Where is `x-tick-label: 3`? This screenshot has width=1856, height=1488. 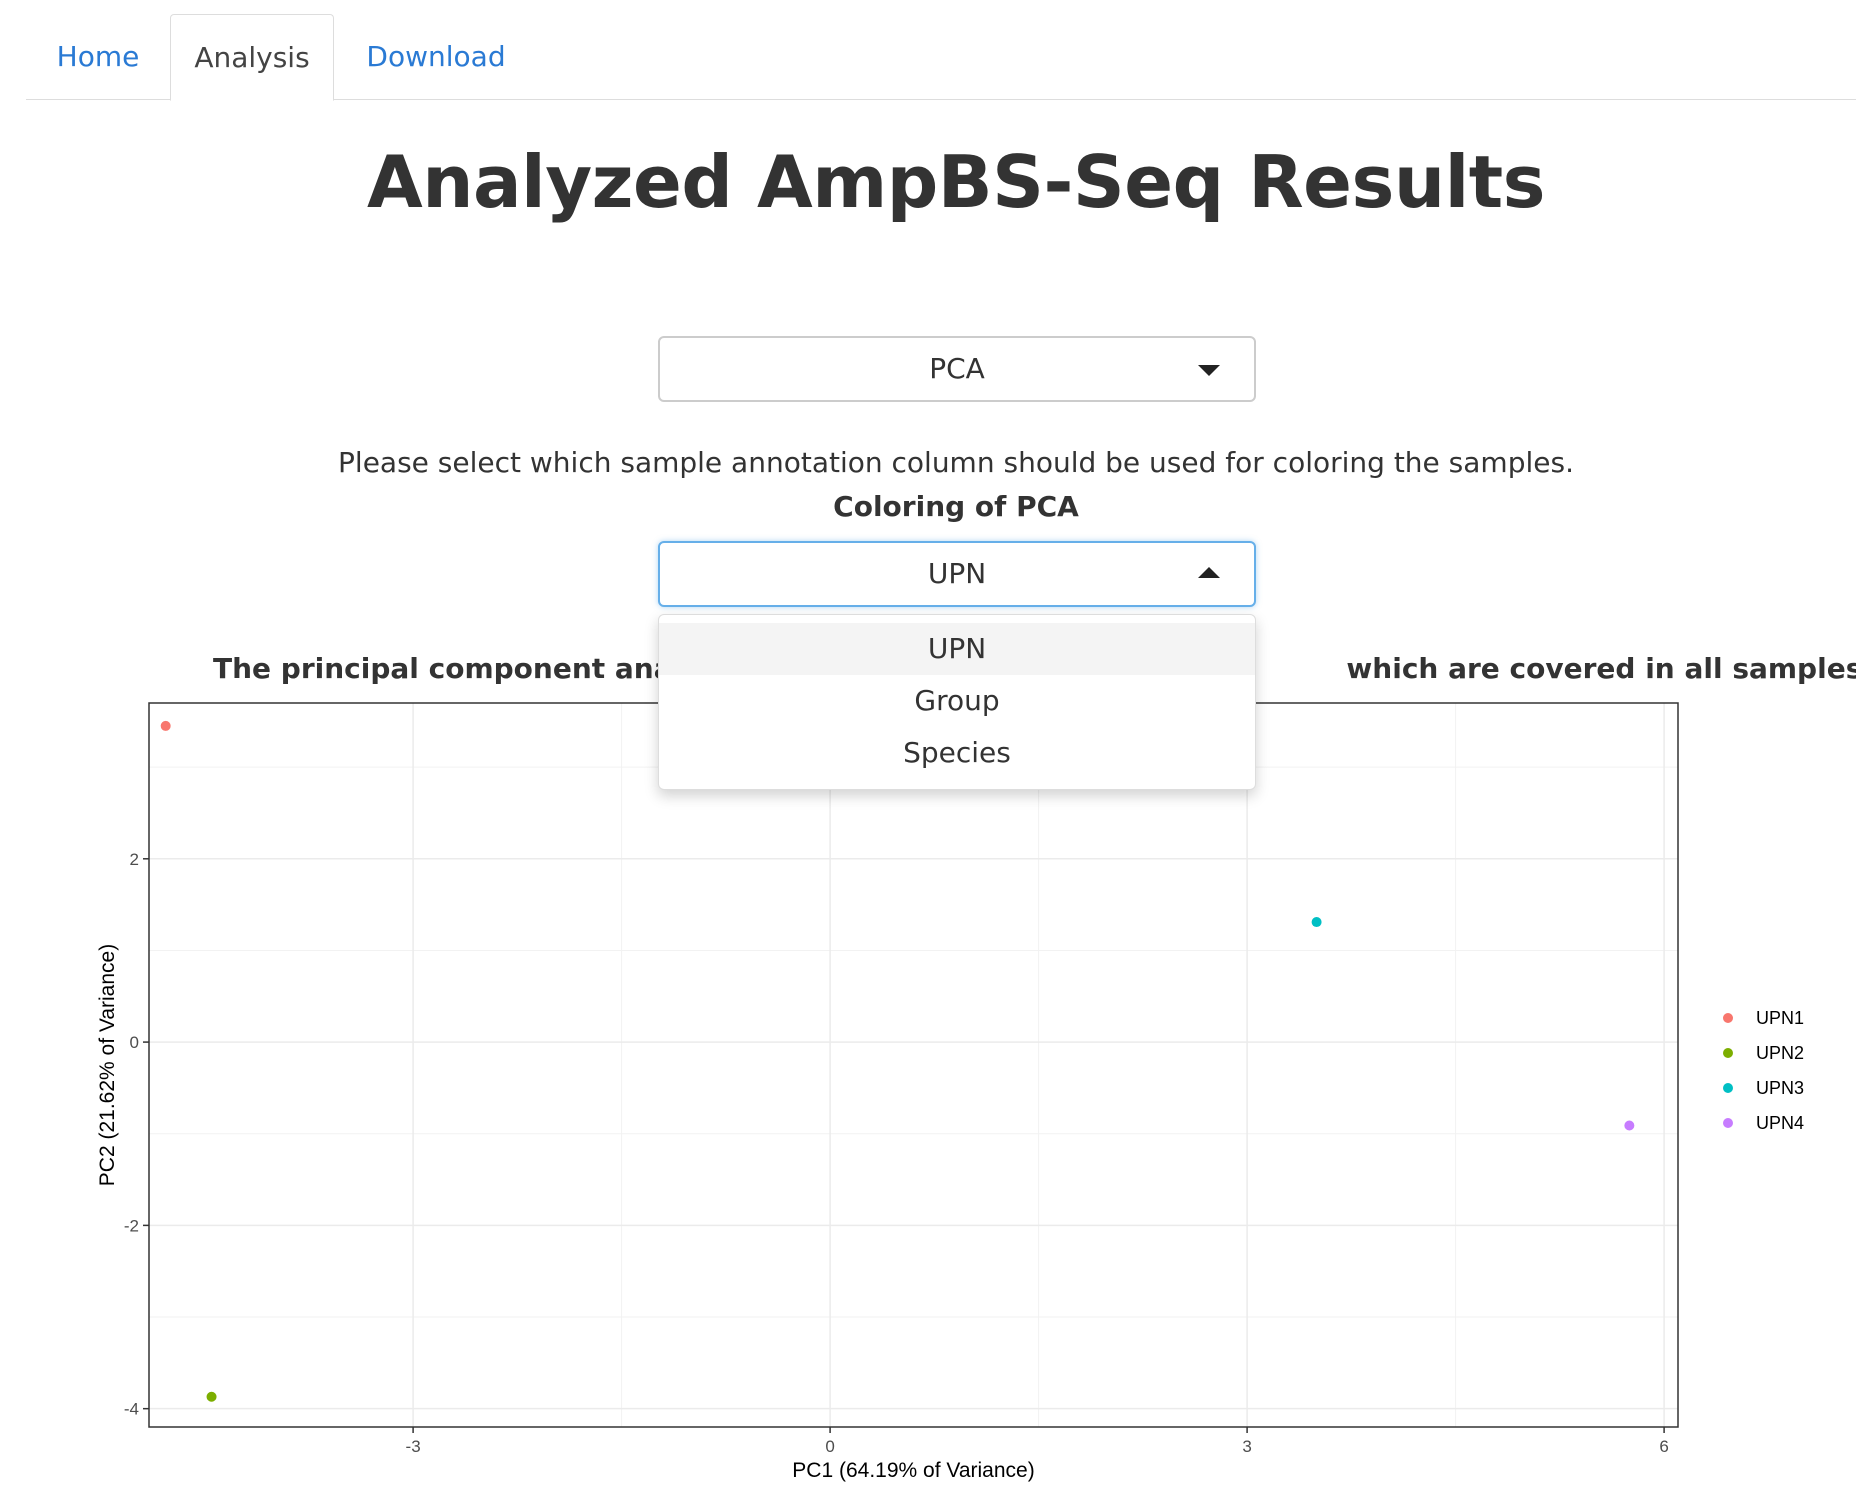
x-tick-label: 3 is located at coordinates (1246, 1446).